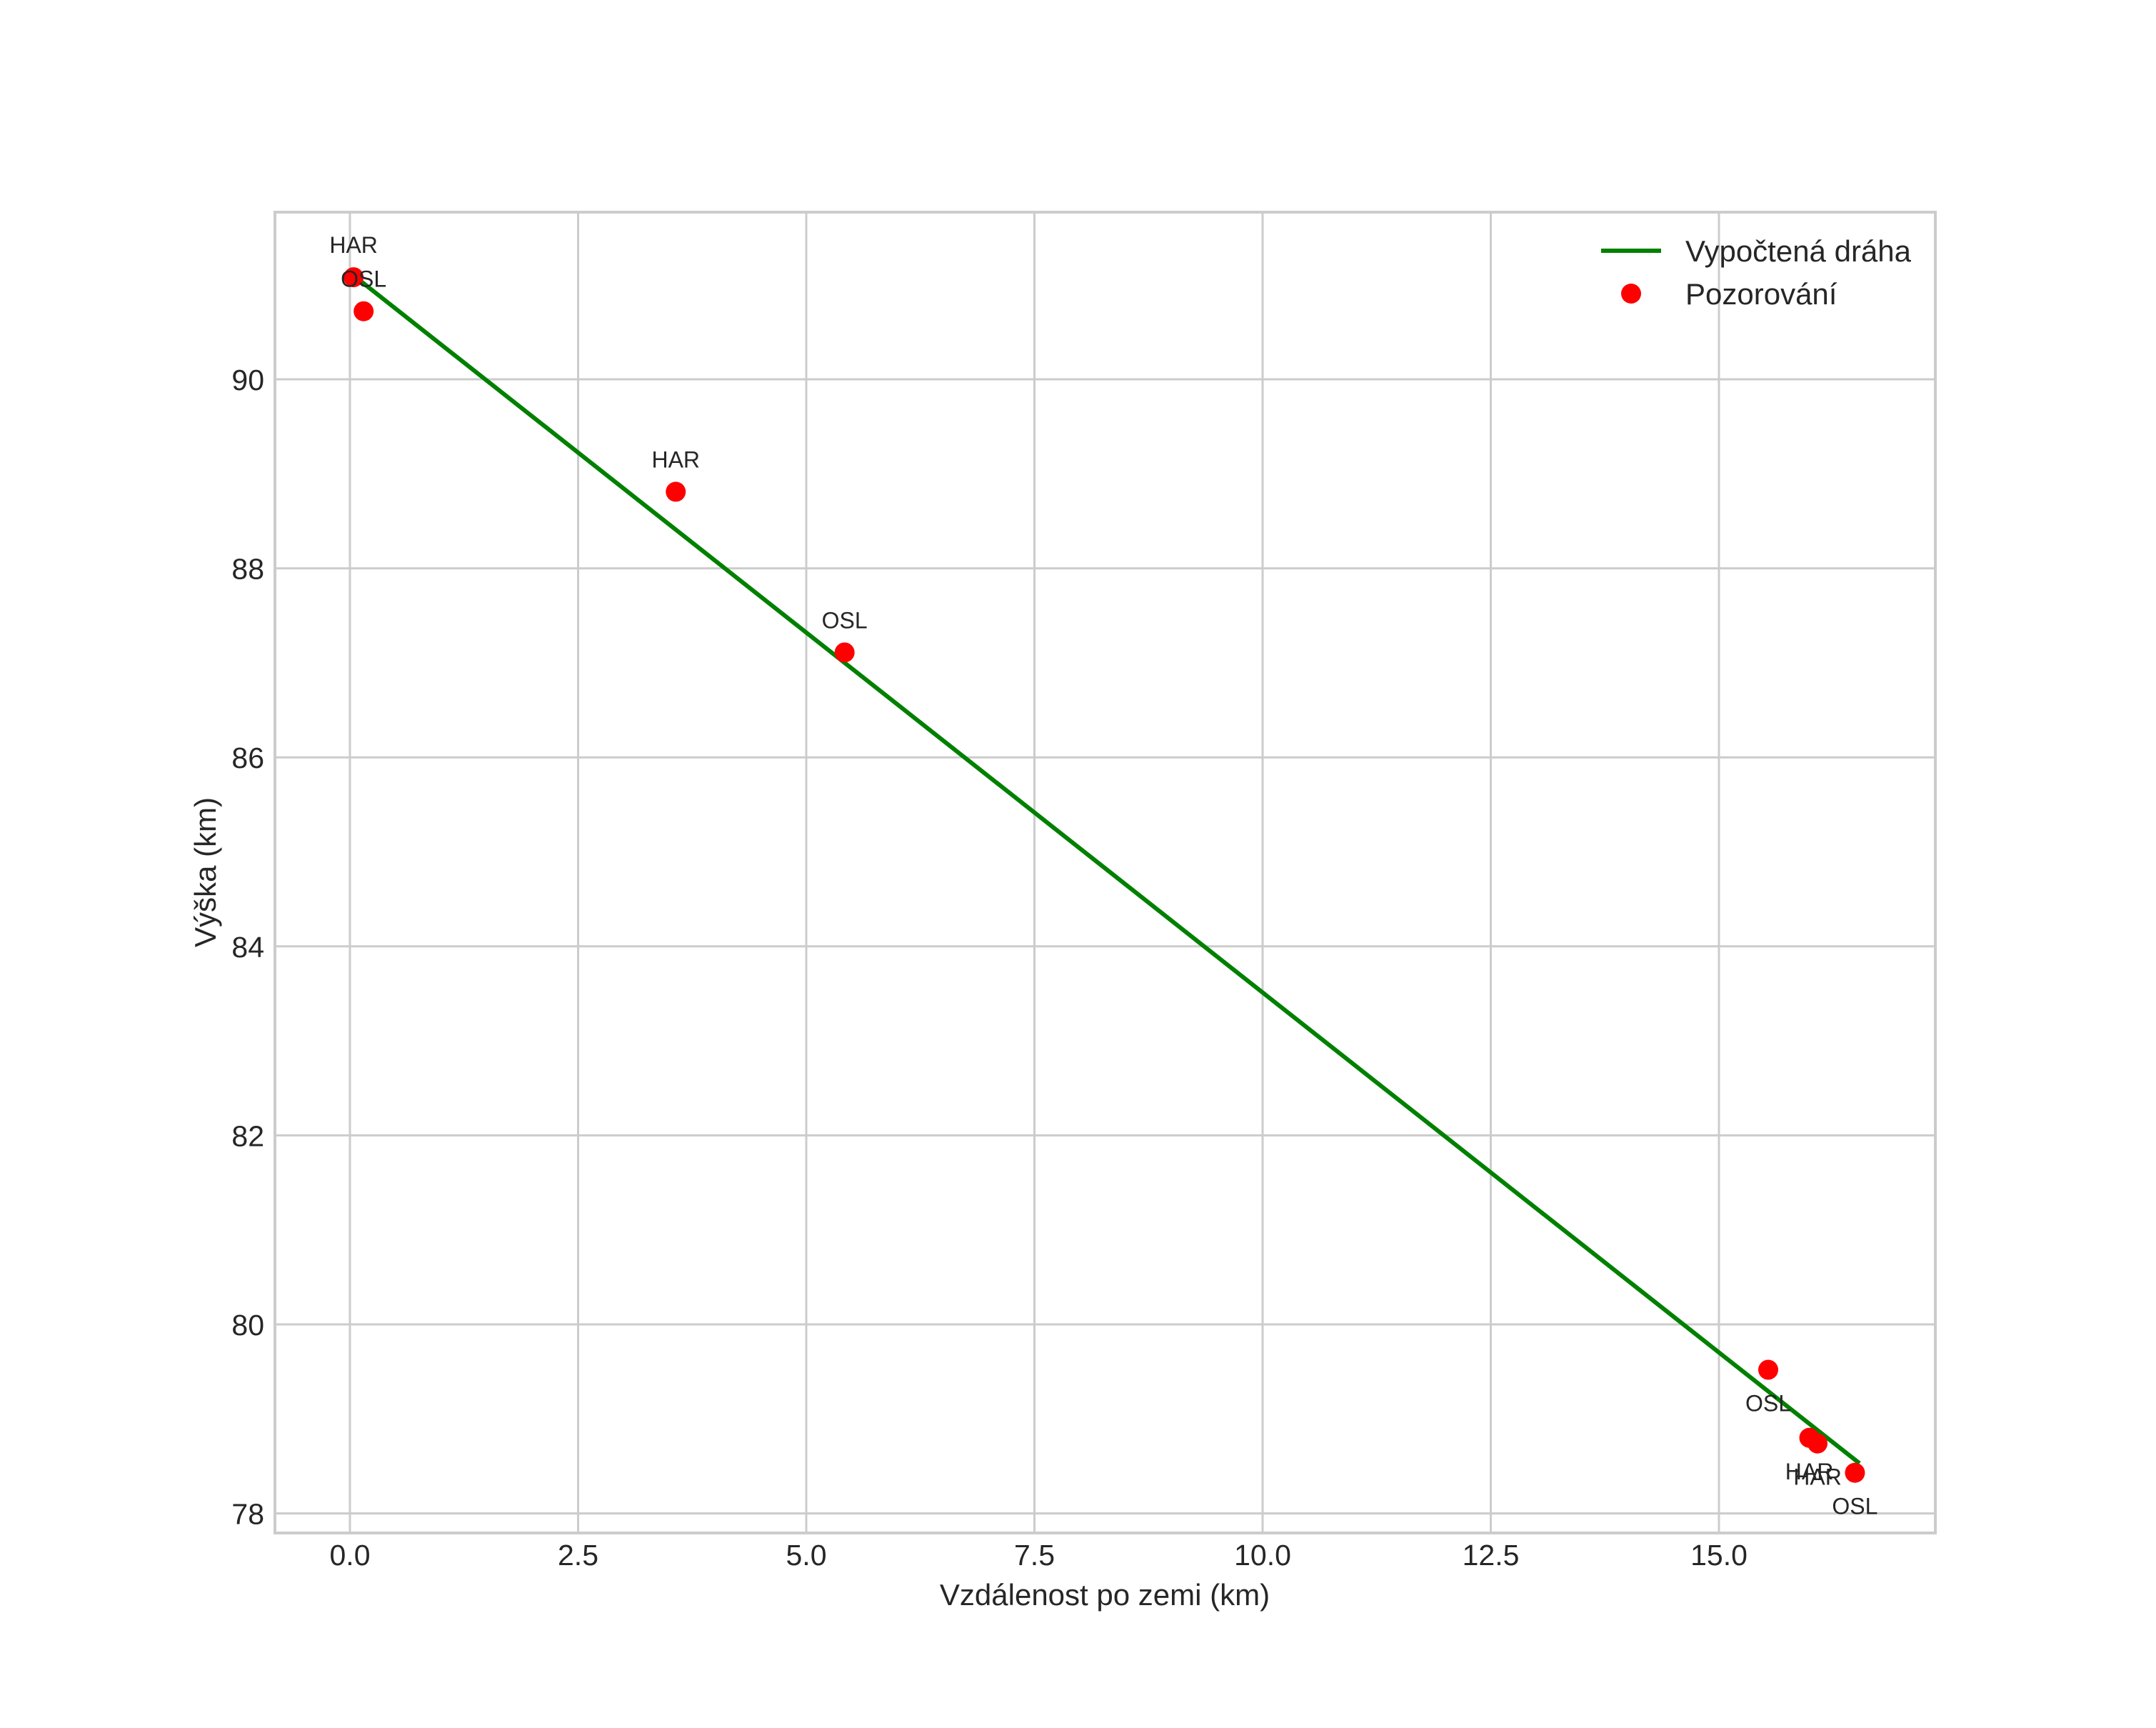 The height and width of the screenshot is (1728, 2156). What do you see at coordinates (248, 1135) in the screenshot?
I see `y-tick-label: 82` at bounding box center [248, 1135].